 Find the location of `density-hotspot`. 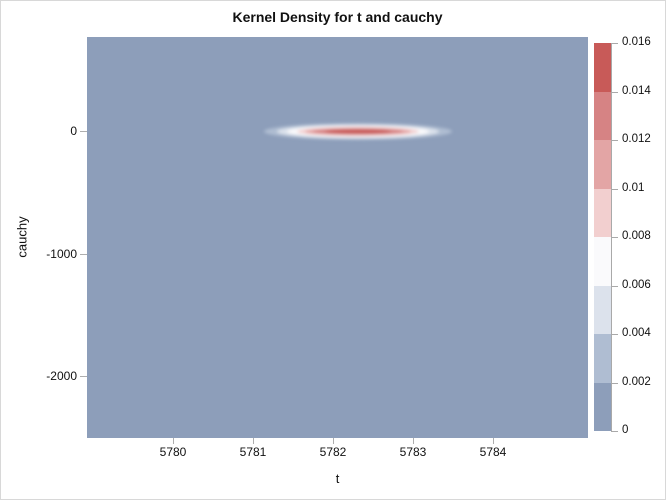

density-hotspot is located at coordinates (358, 131).